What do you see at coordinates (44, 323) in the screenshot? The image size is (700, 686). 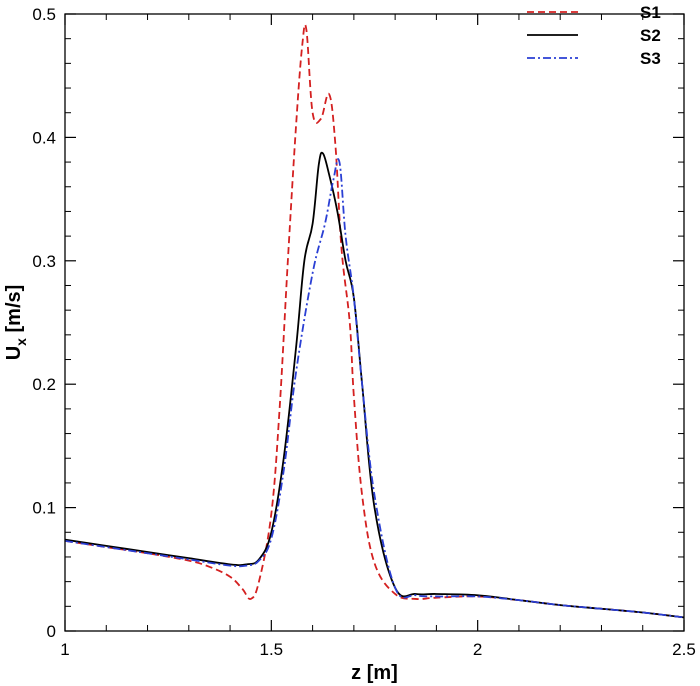 I see `y-tick-labels: 0 0.1 0.2 0.3 0.4 0.5` at bounding box center [44, 323].